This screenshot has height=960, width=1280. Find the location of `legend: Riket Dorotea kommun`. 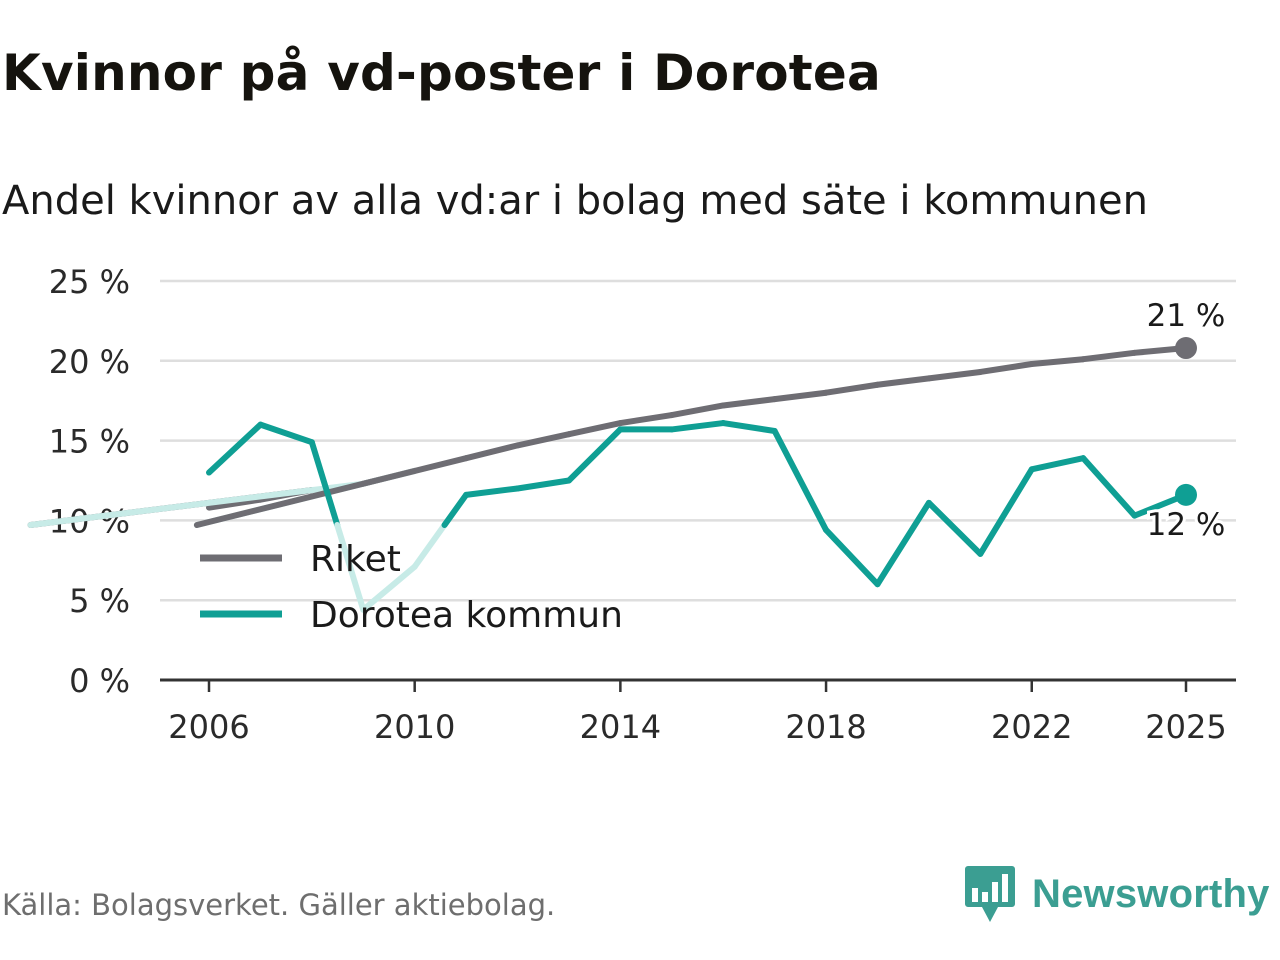

legend: Riket Dorotea kommun is located at coordinates (411, 587).